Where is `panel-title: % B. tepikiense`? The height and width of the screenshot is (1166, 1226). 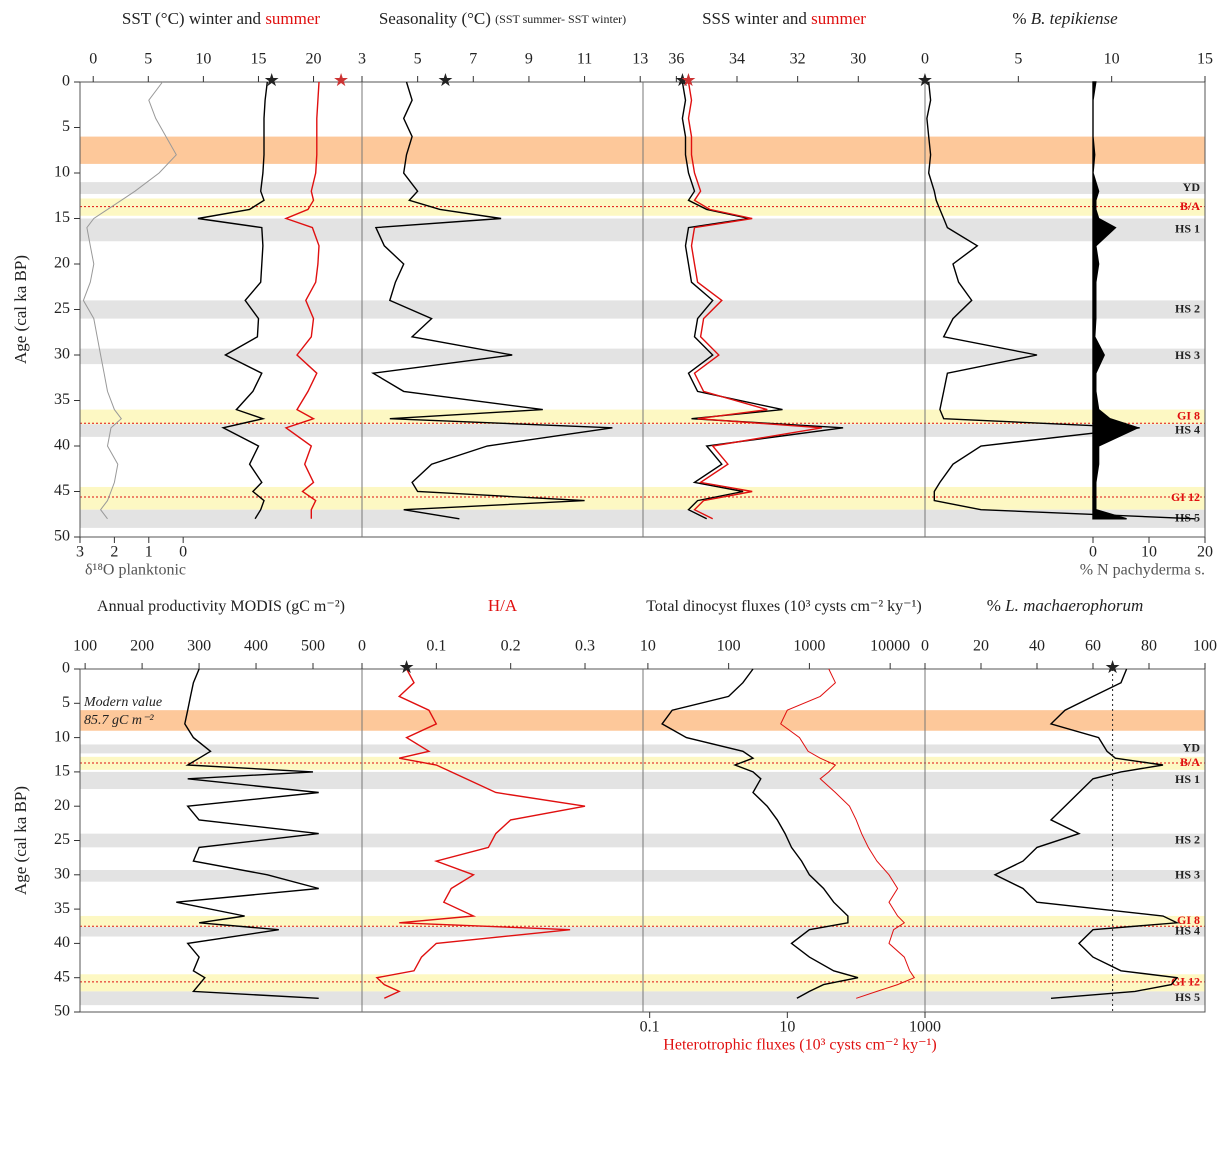
panel-title: % B. tepikiense is located at coordinates (1065, 18).